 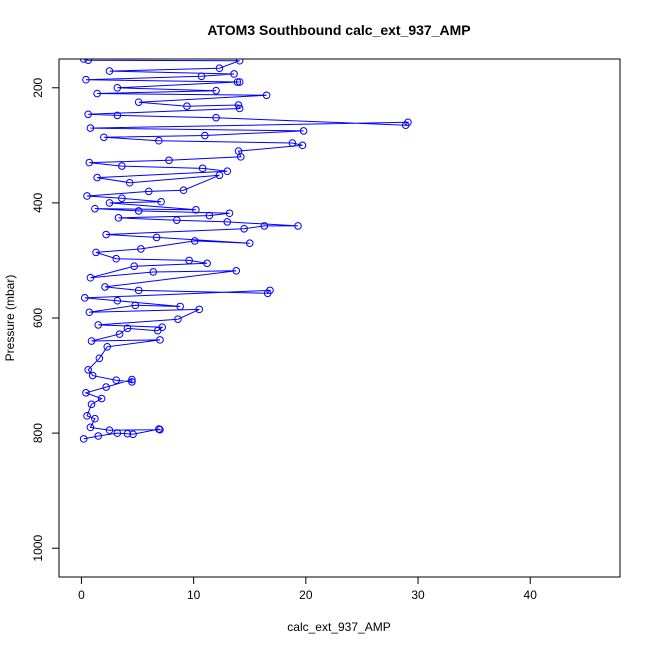 I want to click on y-tick-label: 200, so click(x=38, y=87).